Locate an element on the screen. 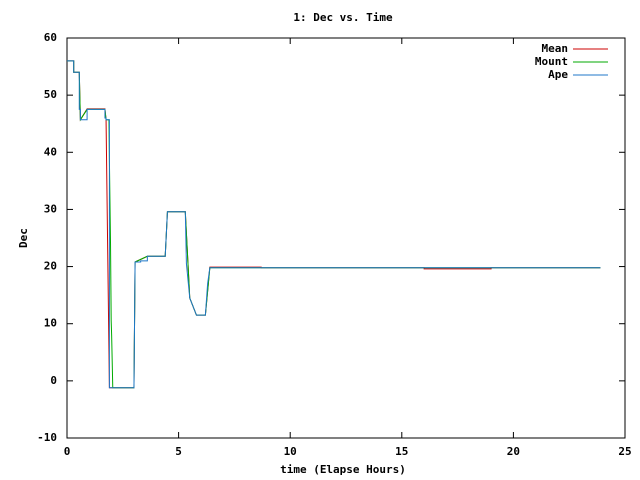  y-tick-label: 20 is located at coordinates (50, 266).